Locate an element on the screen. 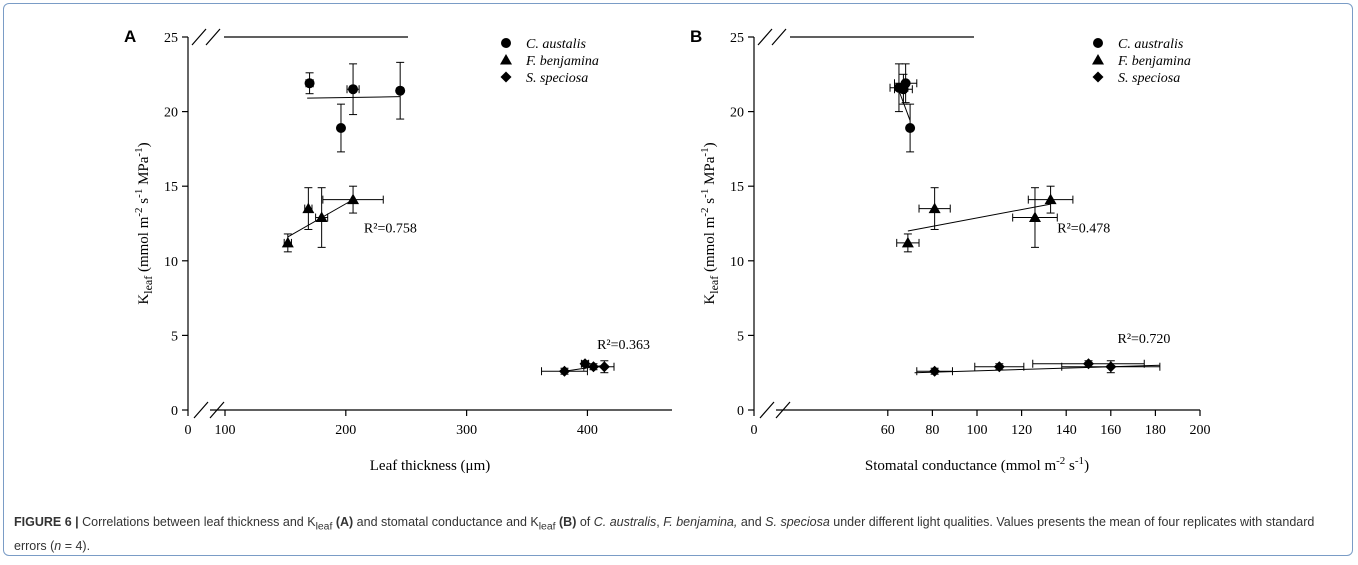  panel-letter-a: A is located at coordinates (130, 36).